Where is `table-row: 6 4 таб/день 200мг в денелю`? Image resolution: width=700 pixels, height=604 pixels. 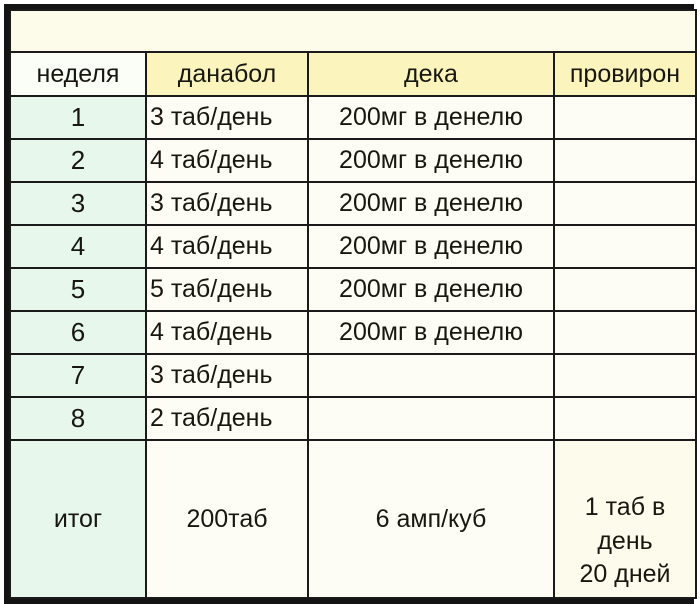 table-row: 6 4 таб/день 200мг в денелю is located at coordinates (353, 332).